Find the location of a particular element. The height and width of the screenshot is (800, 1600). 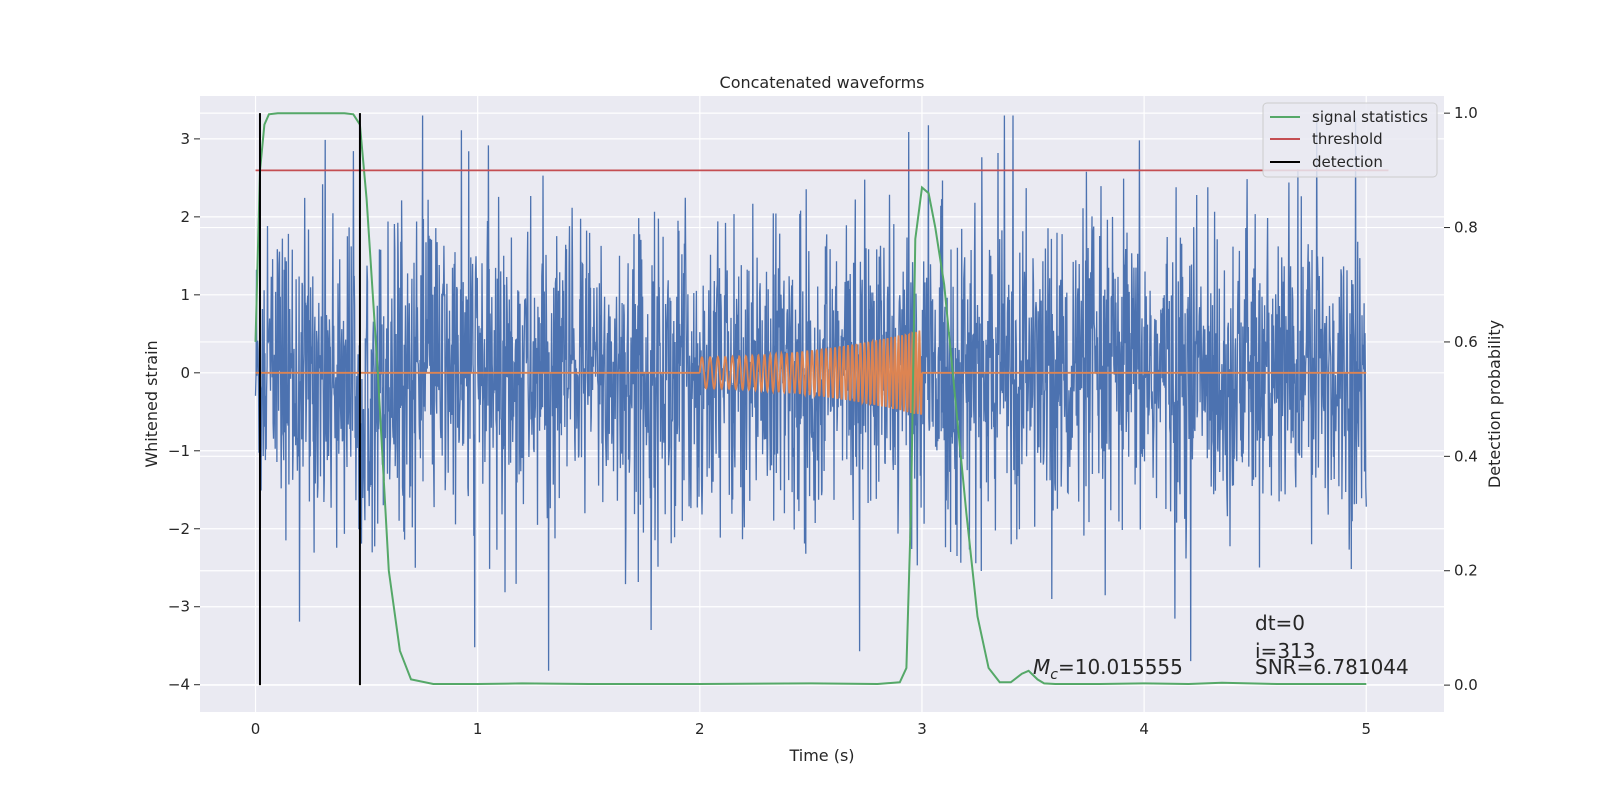

annotation-mc-symbol: M is located at coordinates (1041, 667).